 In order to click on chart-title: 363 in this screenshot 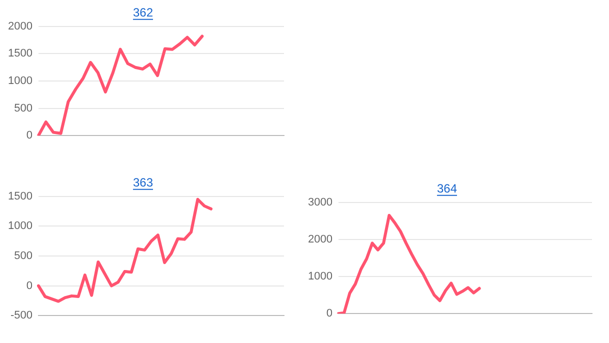, I will do `click(143, 183)`.